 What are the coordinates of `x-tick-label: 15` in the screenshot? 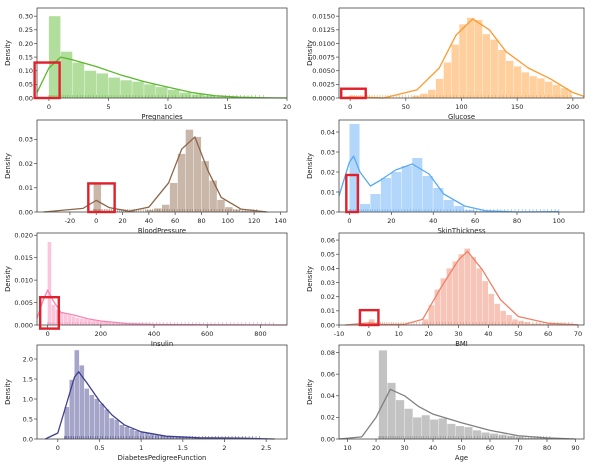 It's located at (227, 107).